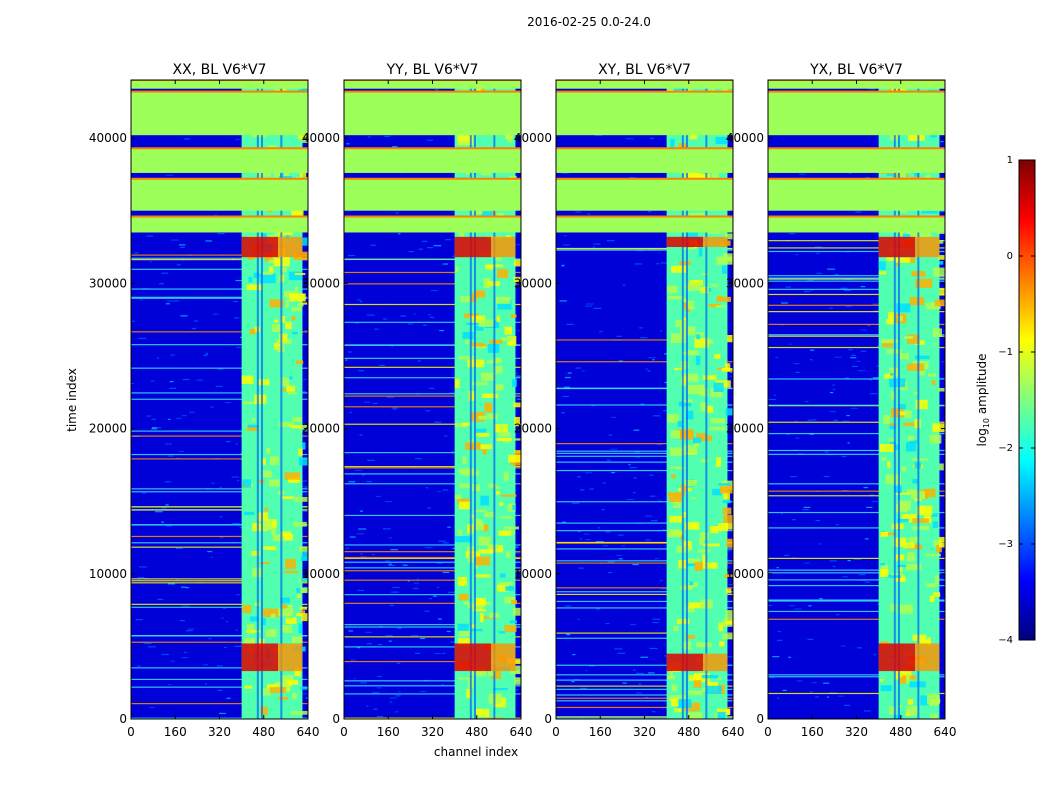 This screenshot has height=800, width=1050. What do you see at coordinates (644, 732) in the screenshot?
I see `x-tick-label: 320` at bounding box center [644, 732].